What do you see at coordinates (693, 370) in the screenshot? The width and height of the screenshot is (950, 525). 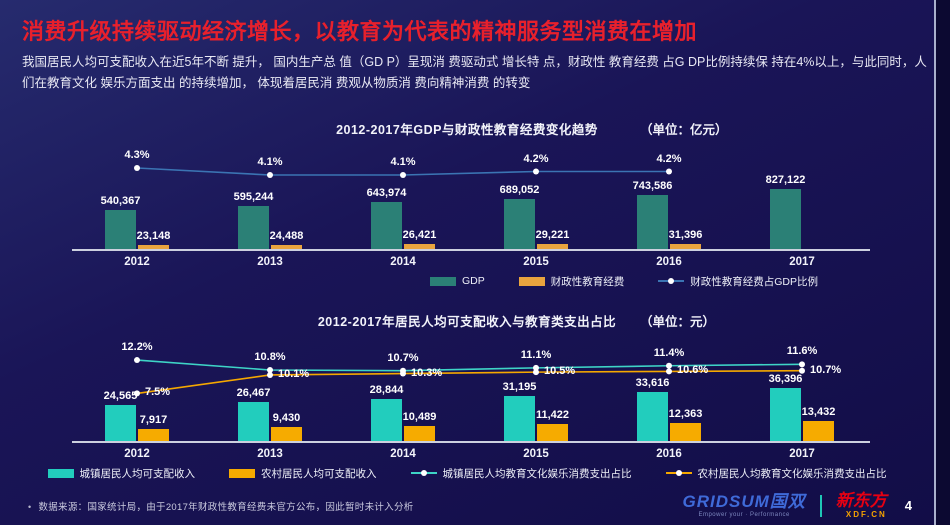 I see `pct-label: 10.6%` at bounding box center [693, 370].